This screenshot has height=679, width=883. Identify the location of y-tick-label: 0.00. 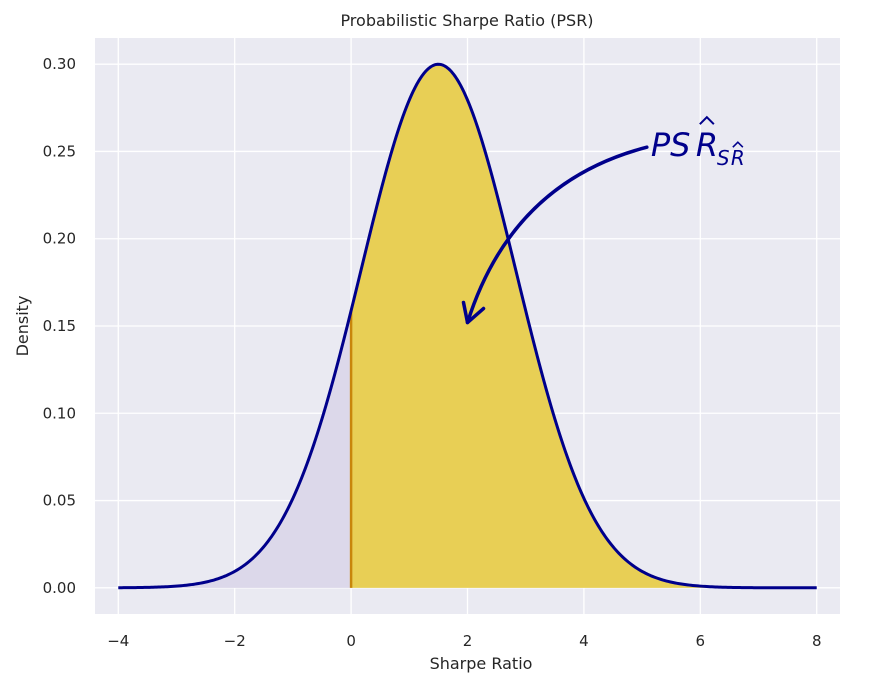
(59, 588).